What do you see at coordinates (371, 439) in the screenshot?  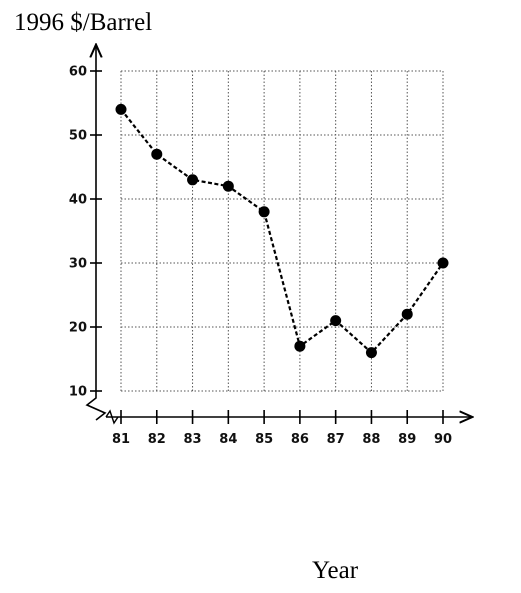 I see `x-tick-label: 88` at bounding box center [371, 439].